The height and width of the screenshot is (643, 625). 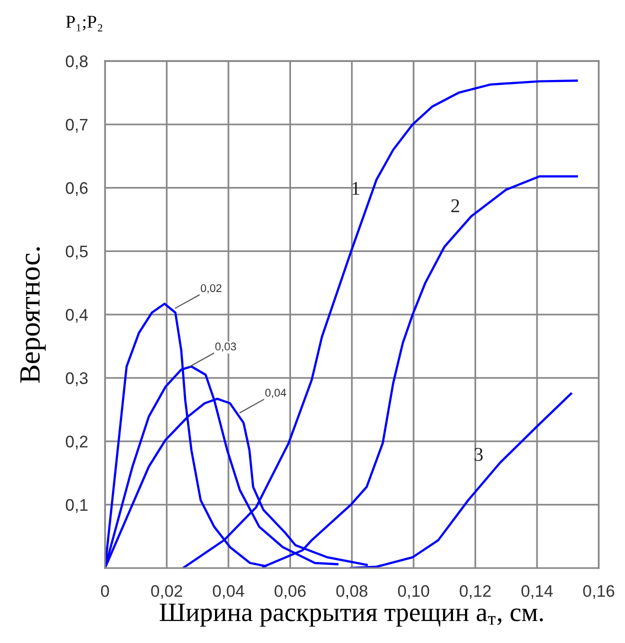 I want to click on annotation: 0,04, so click(x=275, y=393).